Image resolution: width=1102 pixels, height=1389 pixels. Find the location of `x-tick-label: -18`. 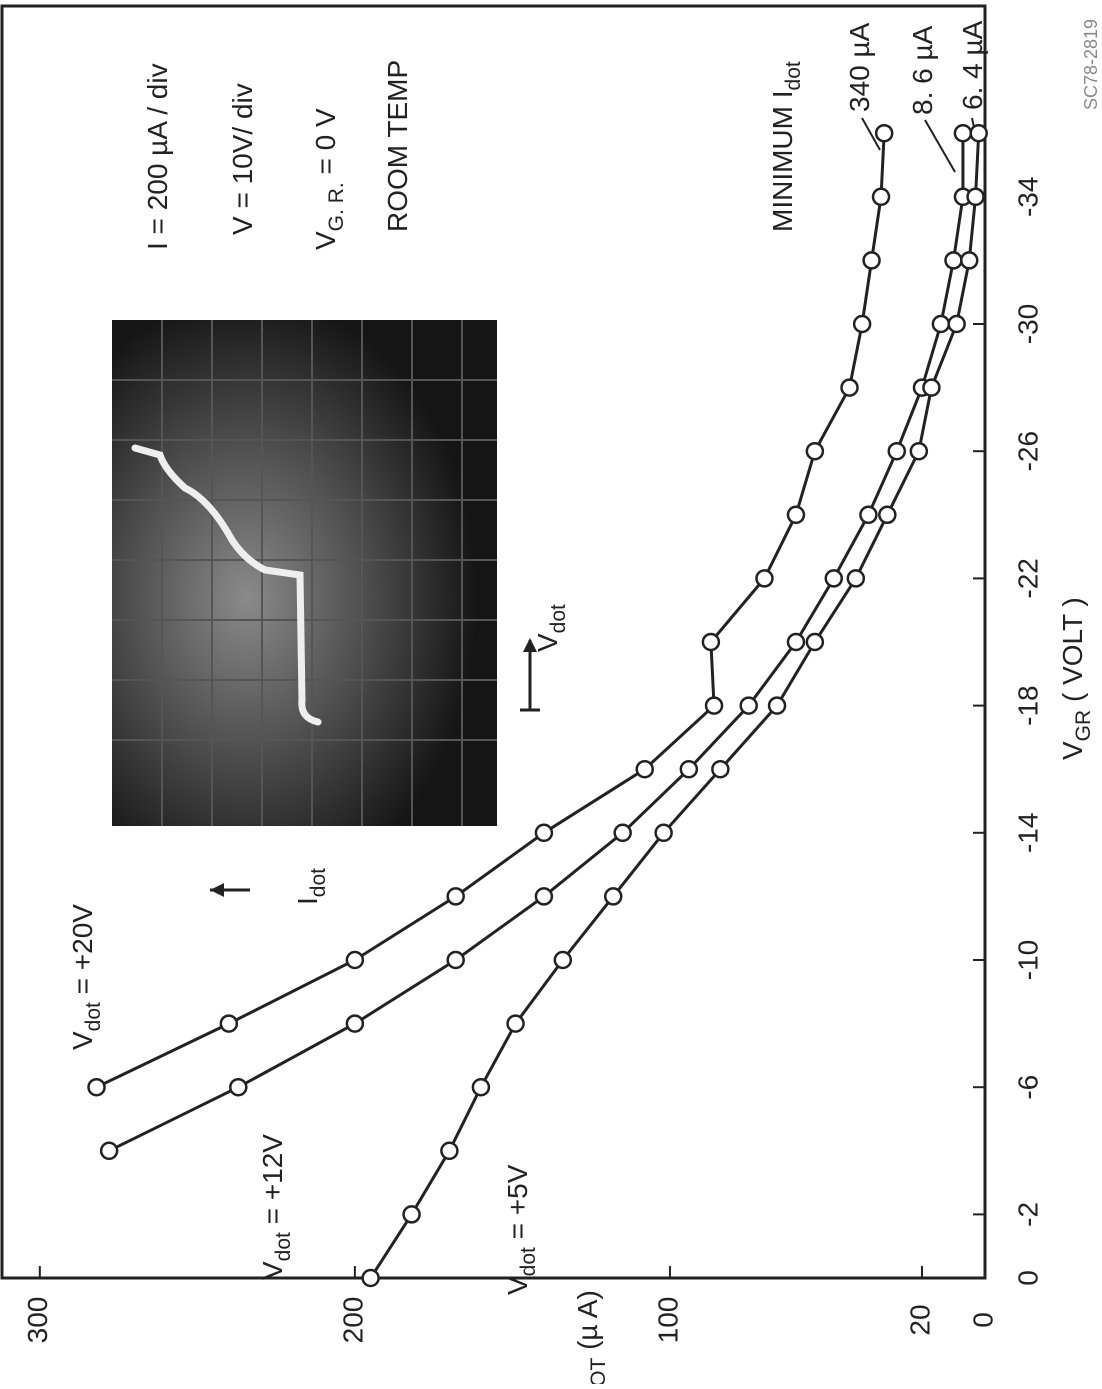

x-tick-label: -18 is located at coordinates (1027, 705).